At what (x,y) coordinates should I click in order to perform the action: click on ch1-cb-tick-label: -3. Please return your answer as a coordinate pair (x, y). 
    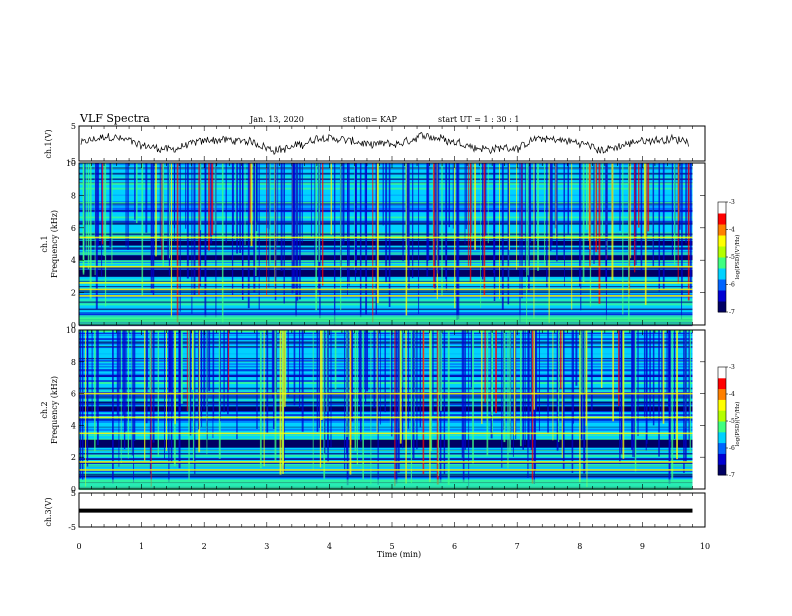
    Looking at the image, I should click on (732, 202).